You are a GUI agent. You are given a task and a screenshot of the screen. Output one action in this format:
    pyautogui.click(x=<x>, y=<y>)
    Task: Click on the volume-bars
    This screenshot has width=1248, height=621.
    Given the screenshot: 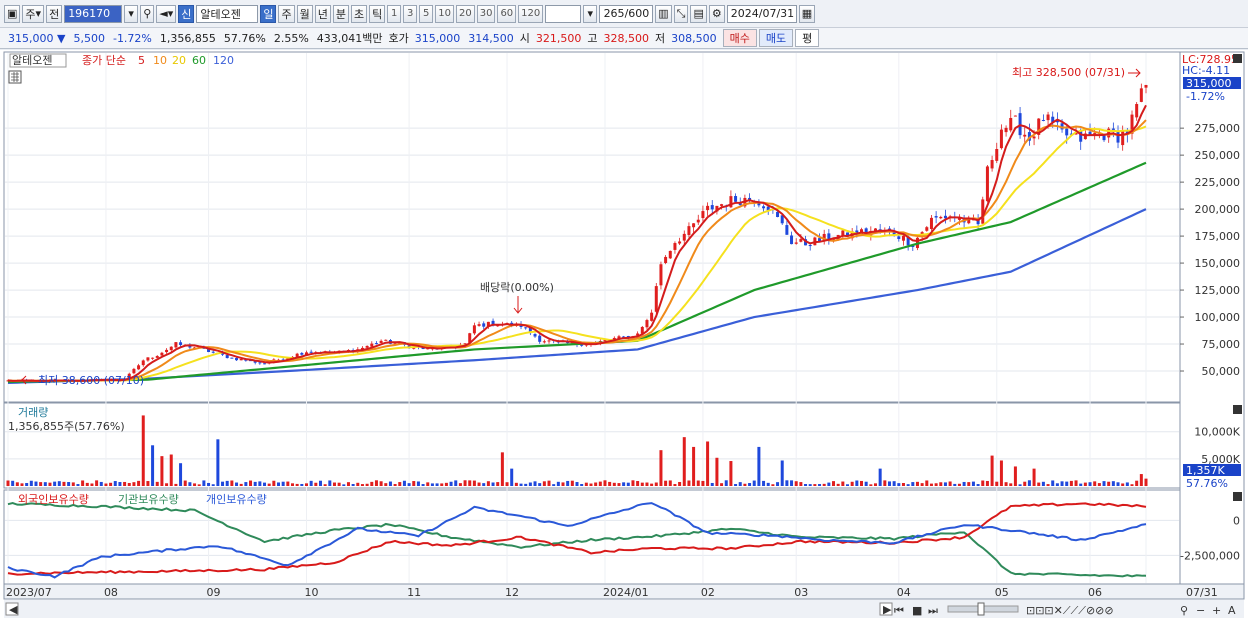 What is the action you would take?
    pyautogui.click(x=577, y=450)
    